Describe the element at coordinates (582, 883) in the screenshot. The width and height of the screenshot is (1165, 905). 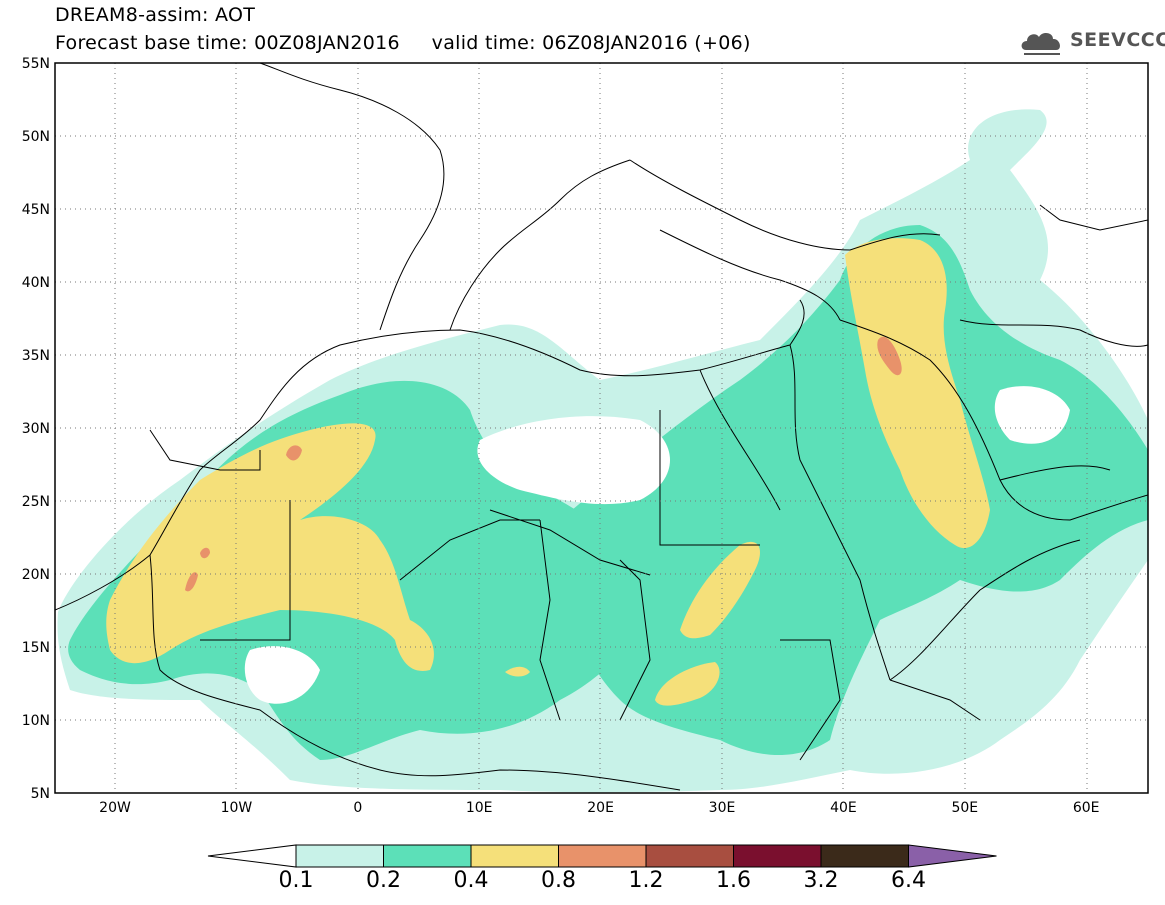
I see `colorbar-labels: 0.1 0.2 0.4 0.8 1.2 1.6 3.2 6.4` at that location.